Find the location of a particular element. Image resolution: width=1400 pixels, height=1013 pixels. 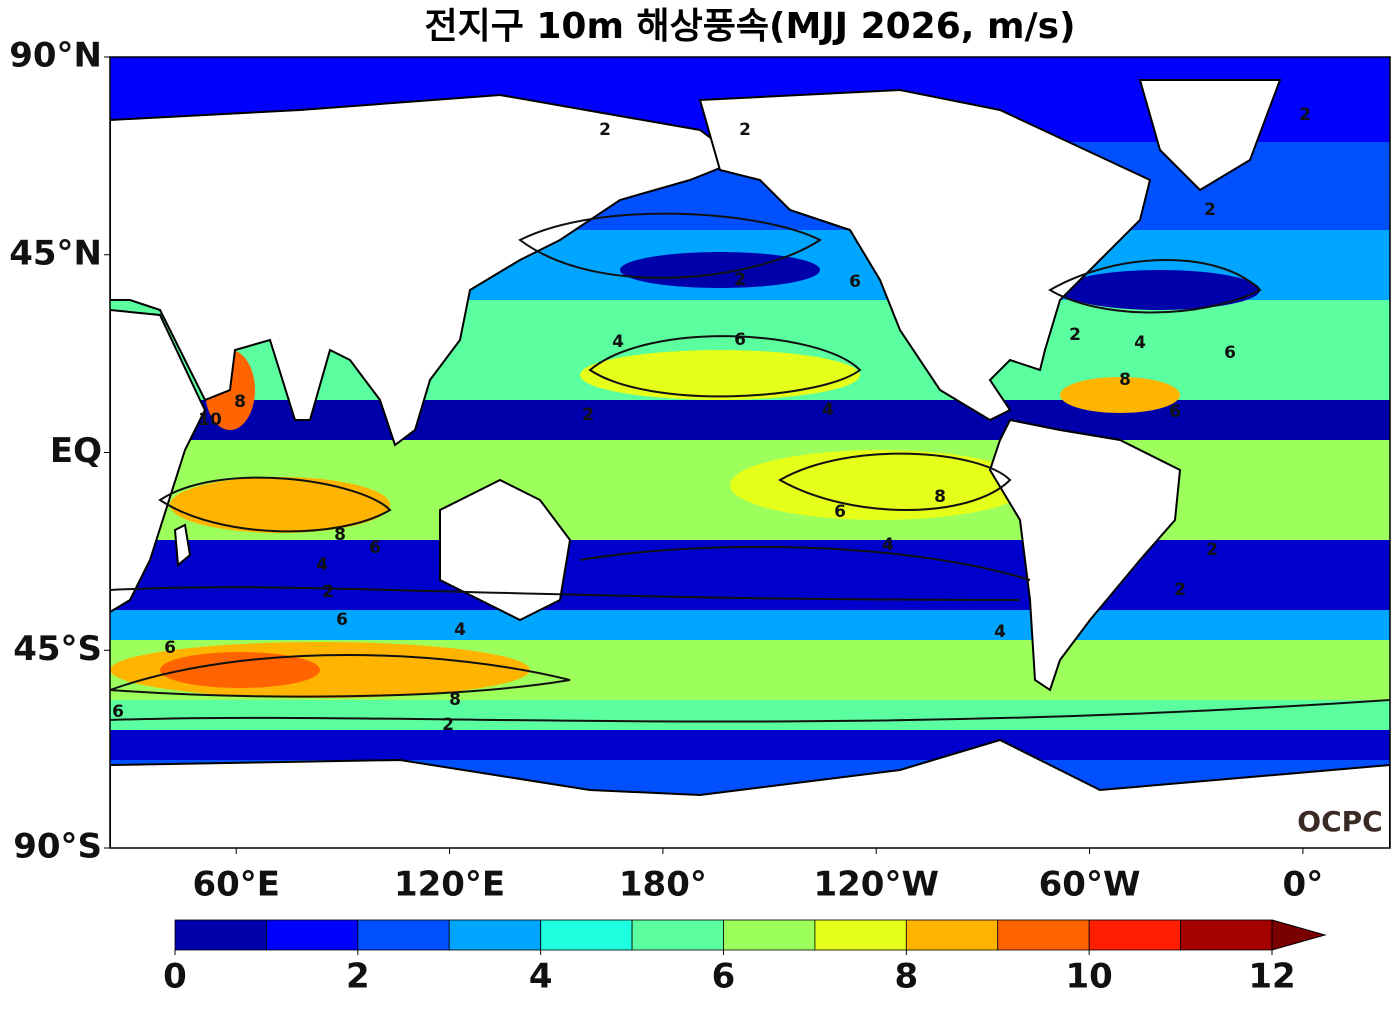

logo: OCPC is located at coordinates (1339, 821).